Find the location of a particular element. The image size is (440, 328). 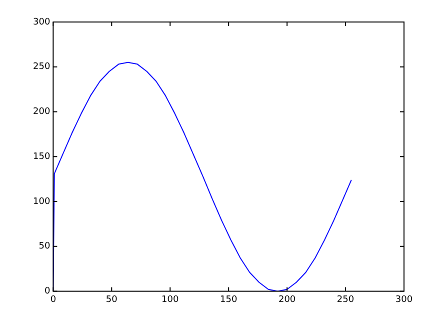

y-tick-label: 250 is located at coordinates (41, 67).